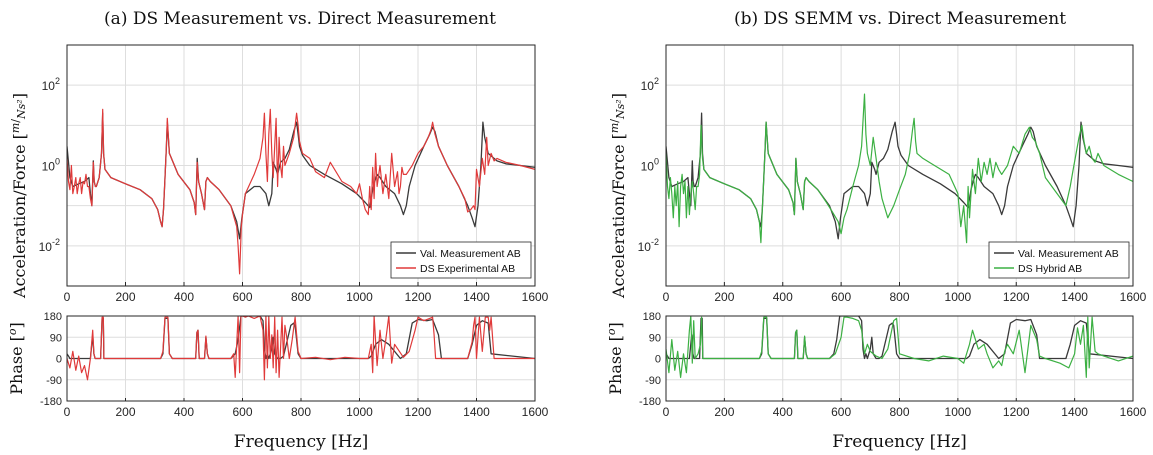  What do you see at coordinates (467, 269) in the screenshot?
I see `legend-label: DS Experimental AB` at bounding box center [467, 269].